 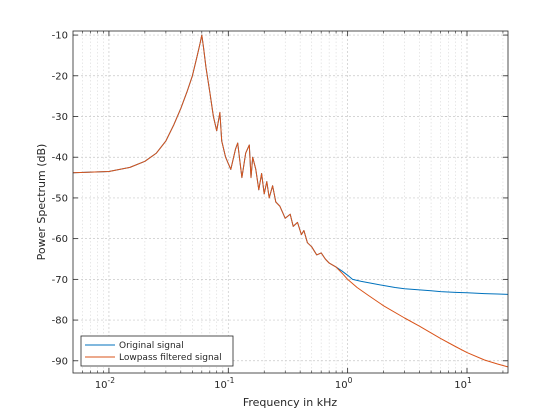 I want to click on x-tick-label: 10⁻¹, so click(x=224, y=383).